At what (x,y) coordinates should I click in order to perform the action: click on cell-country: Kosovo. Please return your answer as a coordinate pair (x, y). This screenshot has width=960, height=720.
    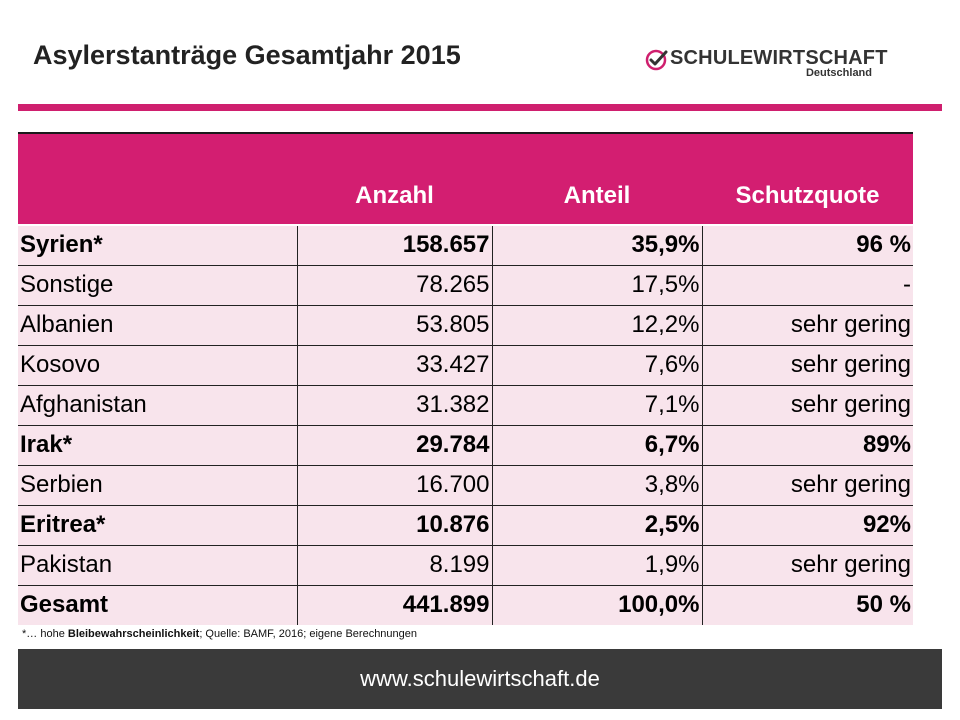
    Looking at the image, I should click on (158, 364).